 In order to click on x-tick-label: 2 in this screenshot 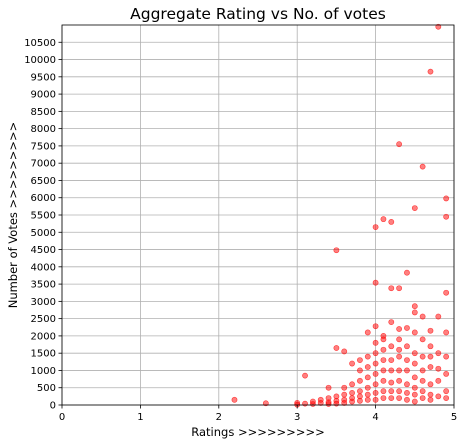, I will do `click(219, 417)`.